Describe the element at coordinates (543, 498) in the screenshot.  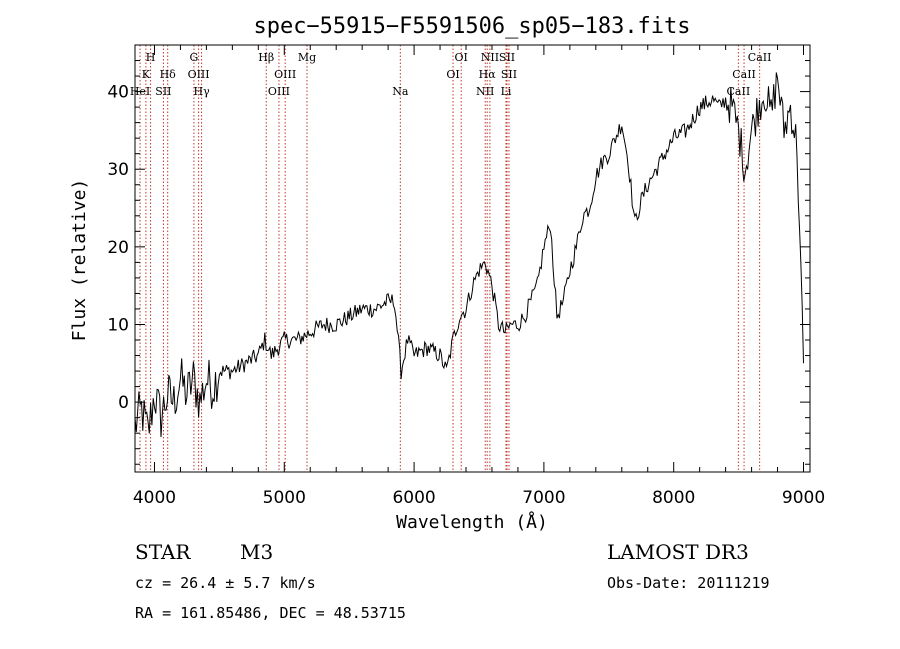
I see `x-tick-label: 7000` at that location.